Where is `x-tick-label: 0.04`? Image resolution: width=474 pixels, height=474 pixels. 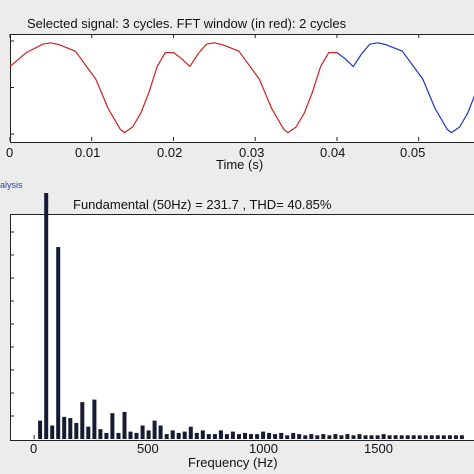 x-tick-label: 0.04 is located at coordinates (333, 152).